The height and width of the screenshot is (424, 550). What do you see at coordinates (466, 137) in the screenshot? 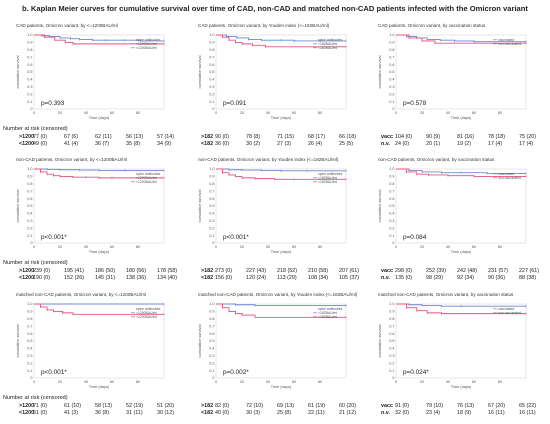
I see `risk-cell: 81 (16)` at bounding box center [466, 137].